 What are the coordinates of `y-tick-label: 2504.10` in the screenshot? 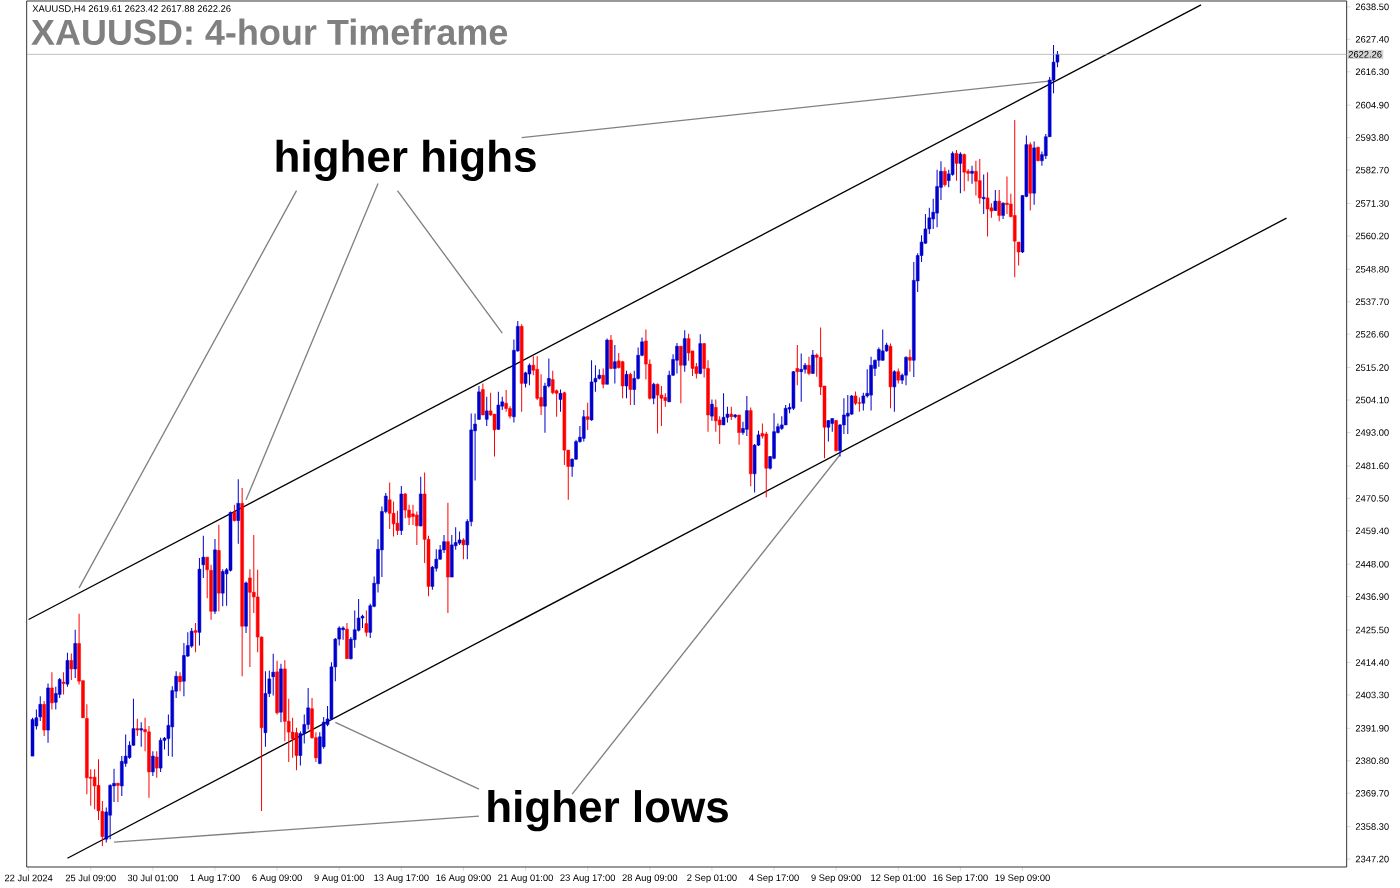 It's located at (1372, 400).